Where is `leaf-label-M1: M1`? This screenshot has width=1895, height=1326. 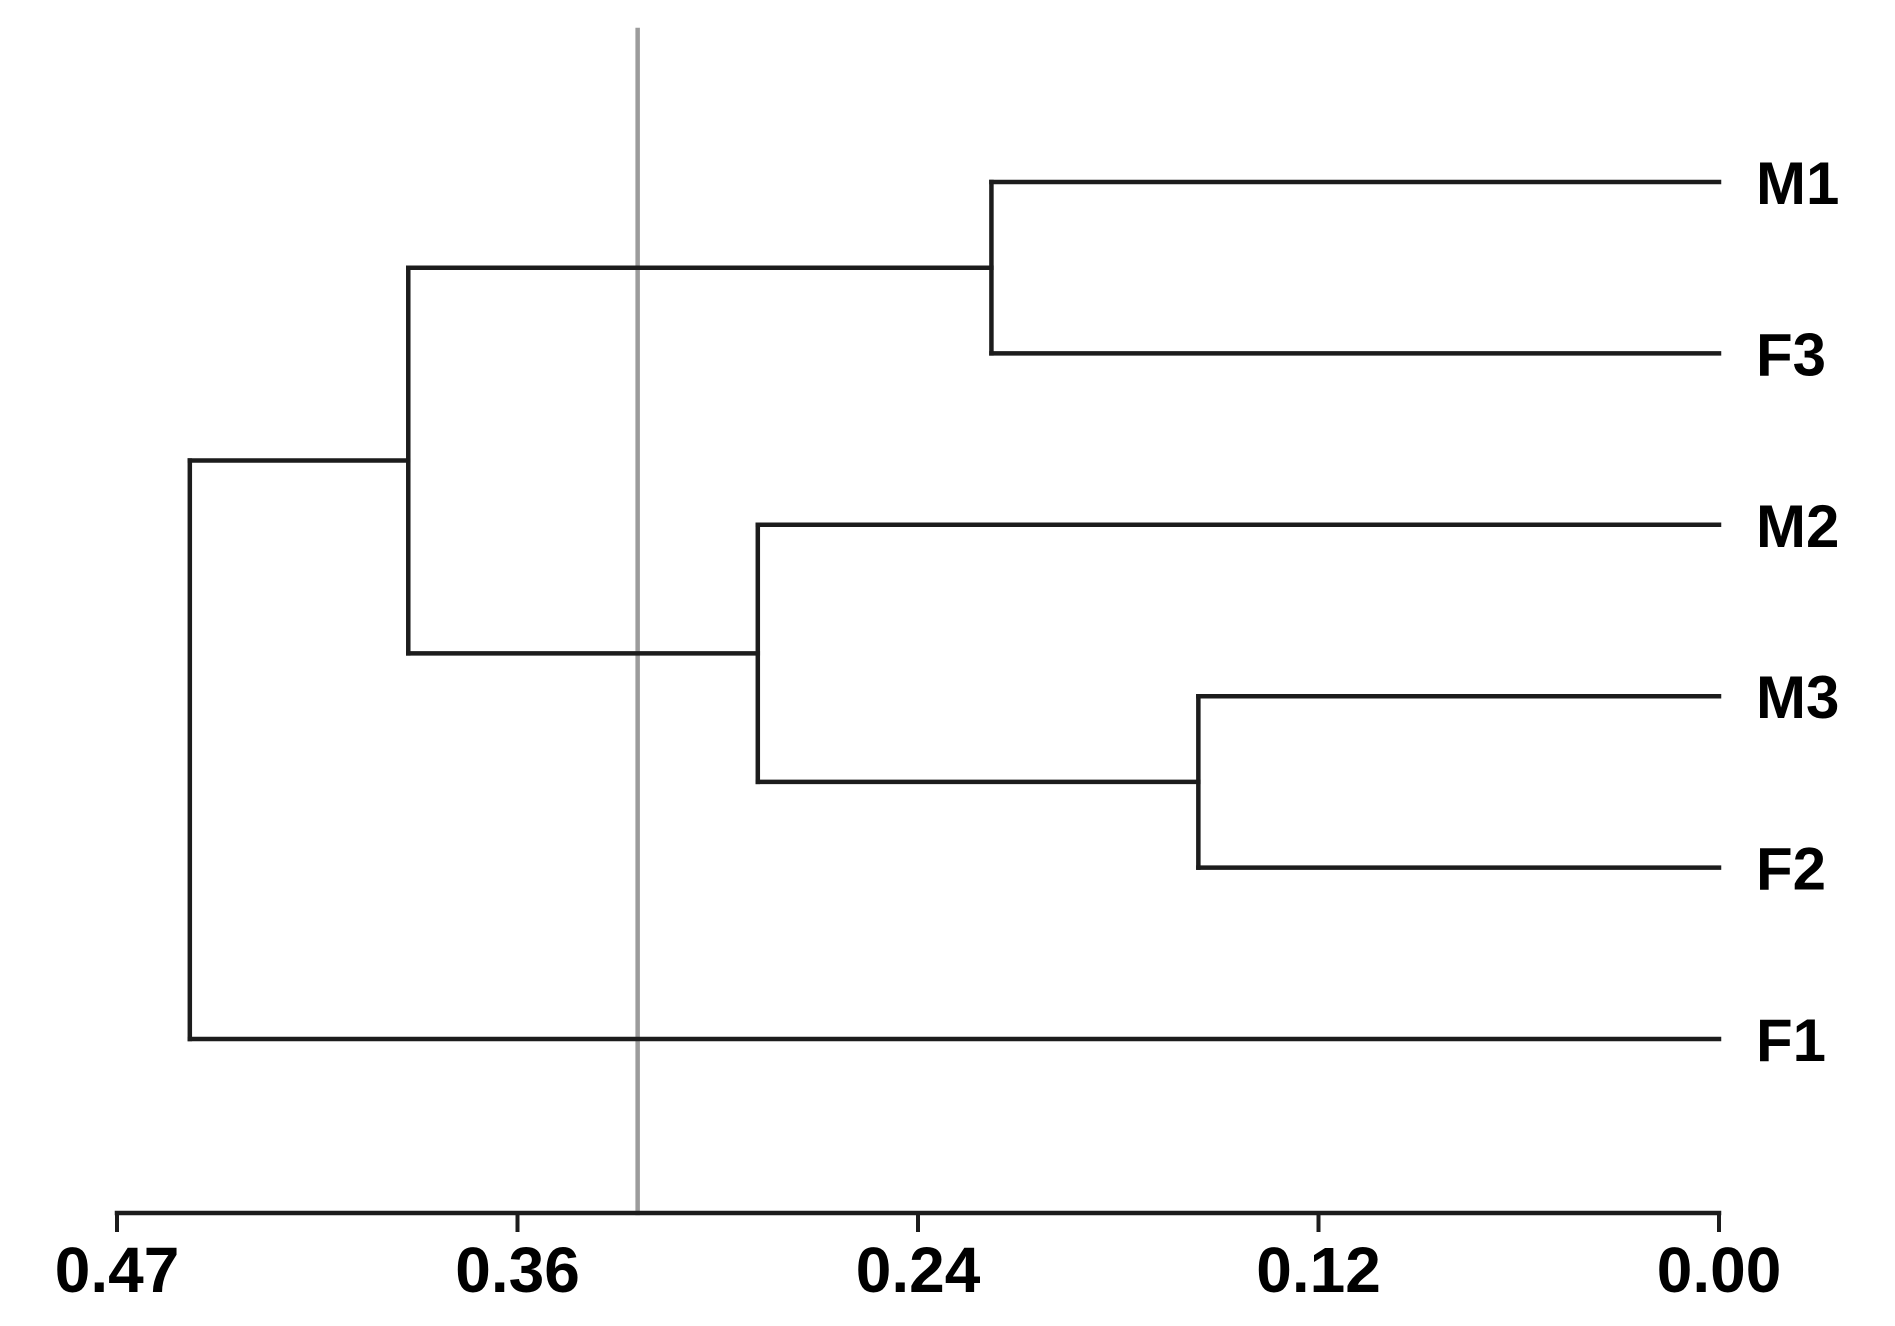 leaf-label-M1: M1 is located at coordinates (1797, 183).